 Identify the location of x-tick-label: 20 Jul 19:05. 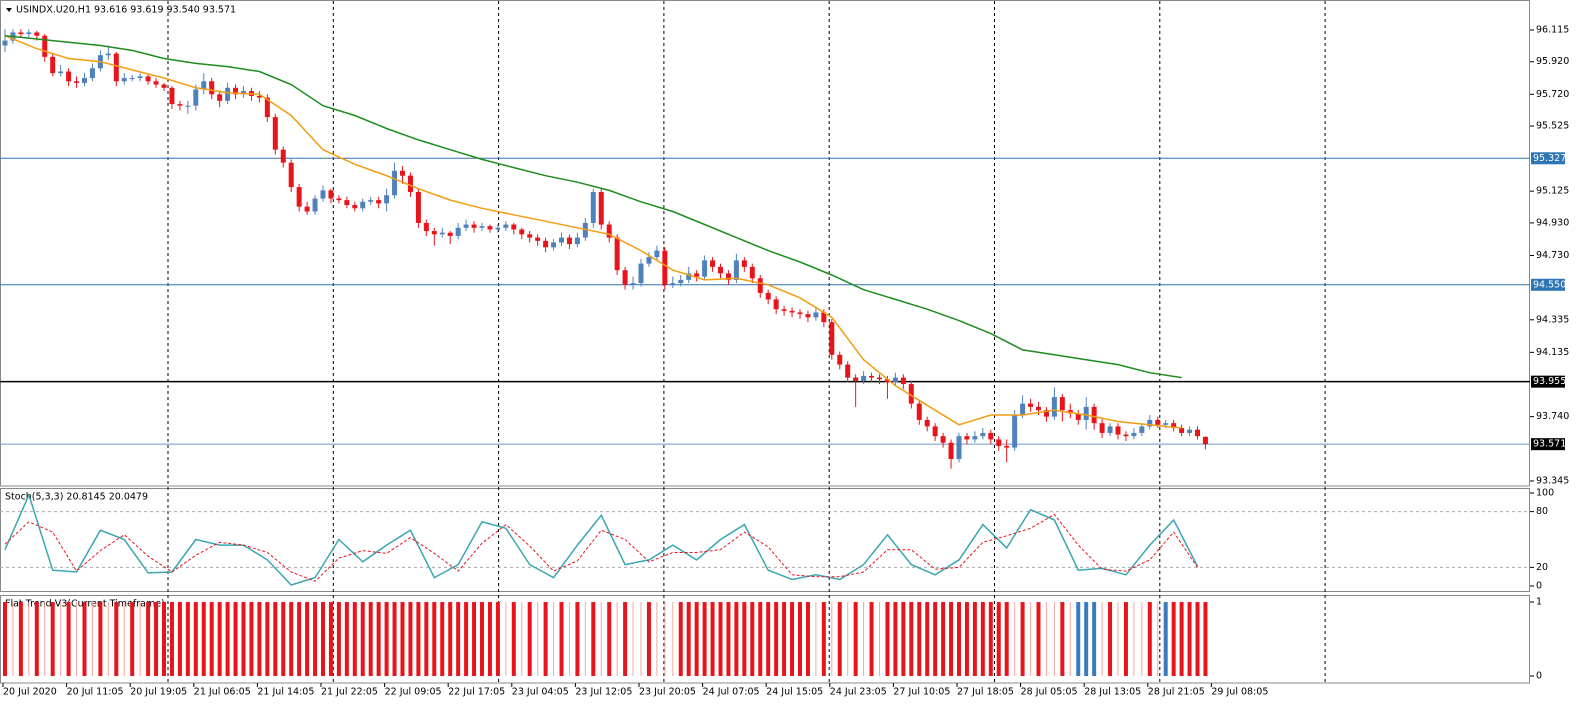
(158, 692).